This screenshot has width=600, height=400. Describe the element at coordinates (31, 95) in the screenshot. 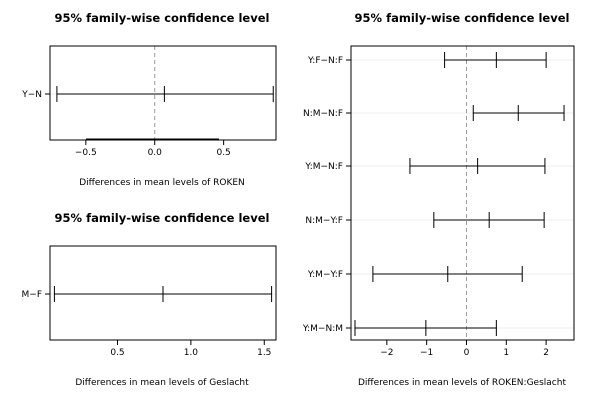

I see `y-tick-label: Y−N` at that location.